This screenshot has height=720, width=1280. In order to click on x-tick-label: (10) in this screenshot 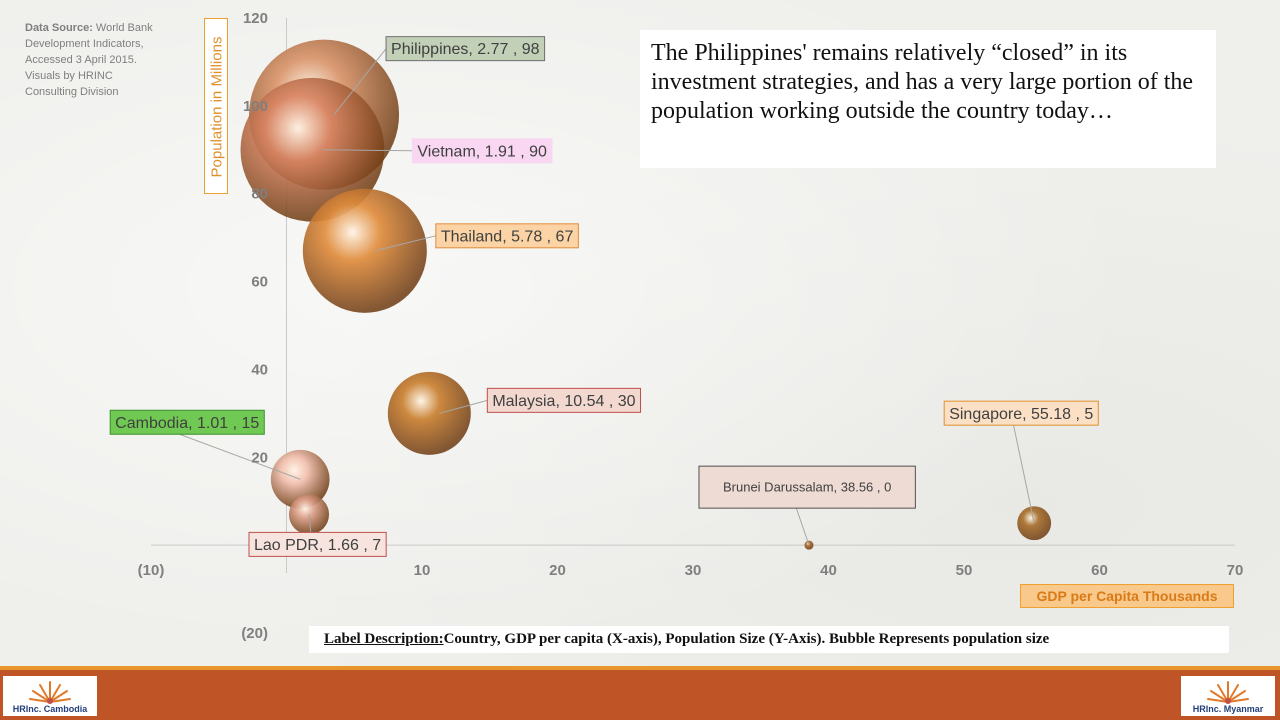, I will do `click(151, 570)`.